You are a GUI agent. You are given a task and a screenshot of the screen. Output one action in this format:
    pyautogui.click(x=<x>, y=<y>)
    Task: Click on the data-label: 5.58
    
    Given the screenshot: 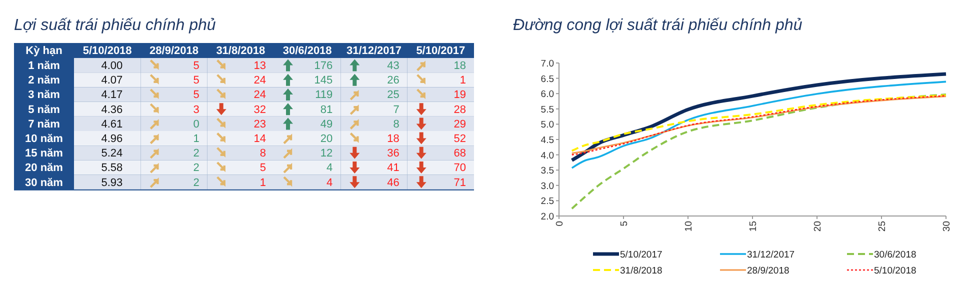 What is the action you would take?
    pyautogui.click(x=112, y=168)
    